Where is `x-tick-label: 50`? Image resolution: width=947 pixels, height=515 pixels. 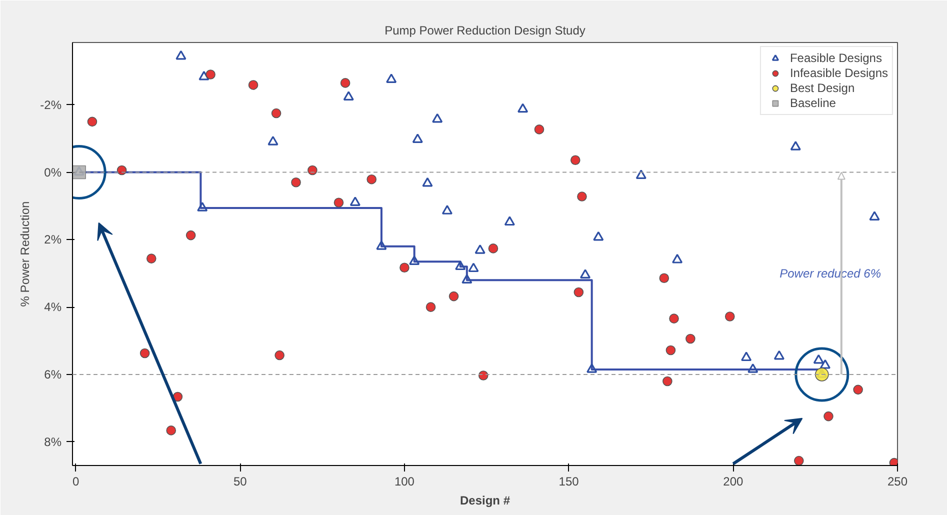 x-tick-label: 50 is located at coordinates (240, 481).